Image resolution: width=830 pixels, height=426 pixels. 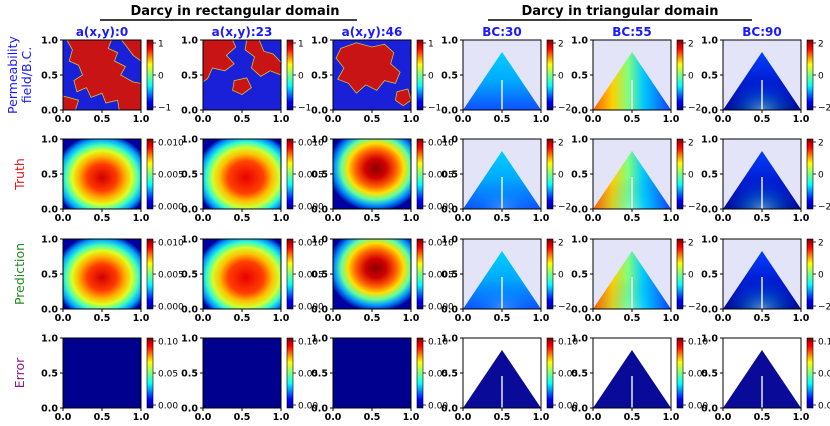 I want to click on panel-r0-c0: 0.00.0 0.5 0.5 1.0 1.0 1 0 −1, so click(x=106, y=81).